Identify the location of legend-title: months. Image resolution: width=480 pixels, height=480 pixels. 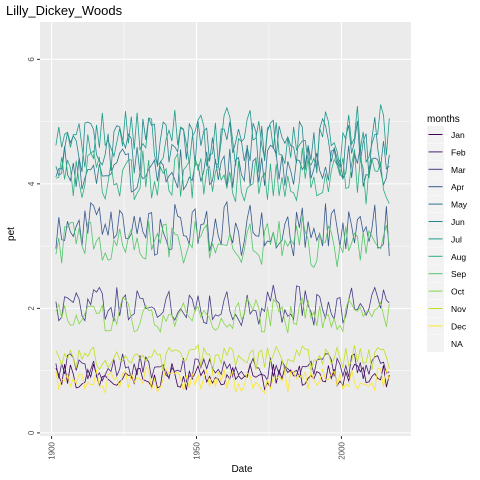
(443, 119).